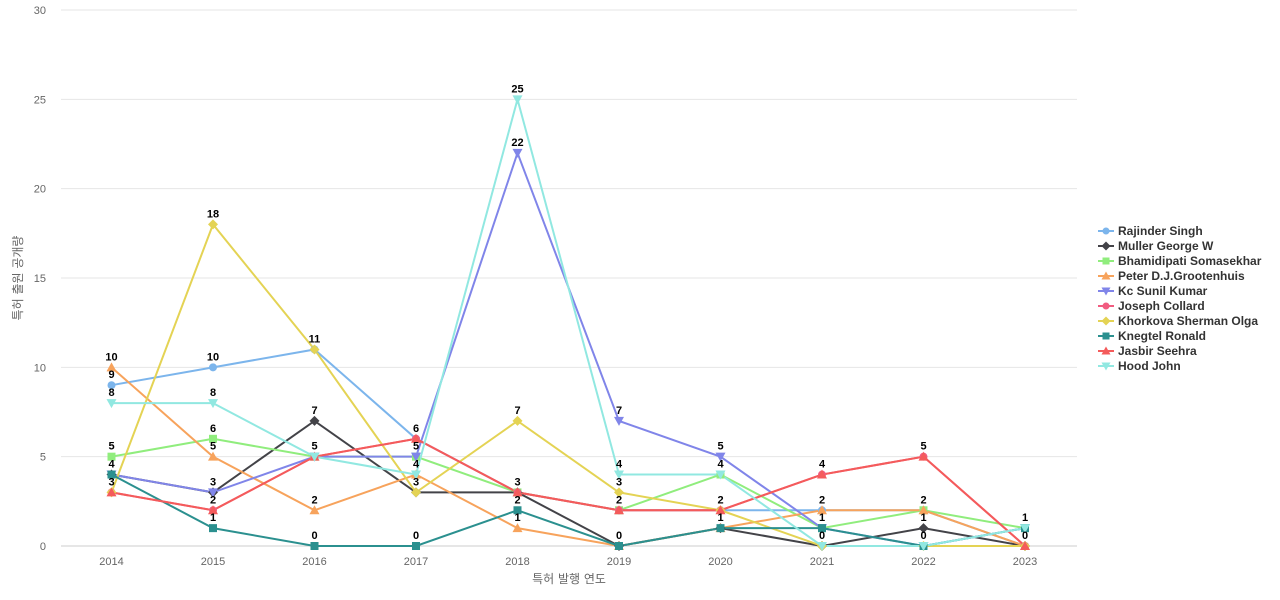  What do you see at coordinates (1171, 276) in the screenshot?
I see `legend-item: Peter D.J.Grootenhuis` at bounding box center [1171, 276].